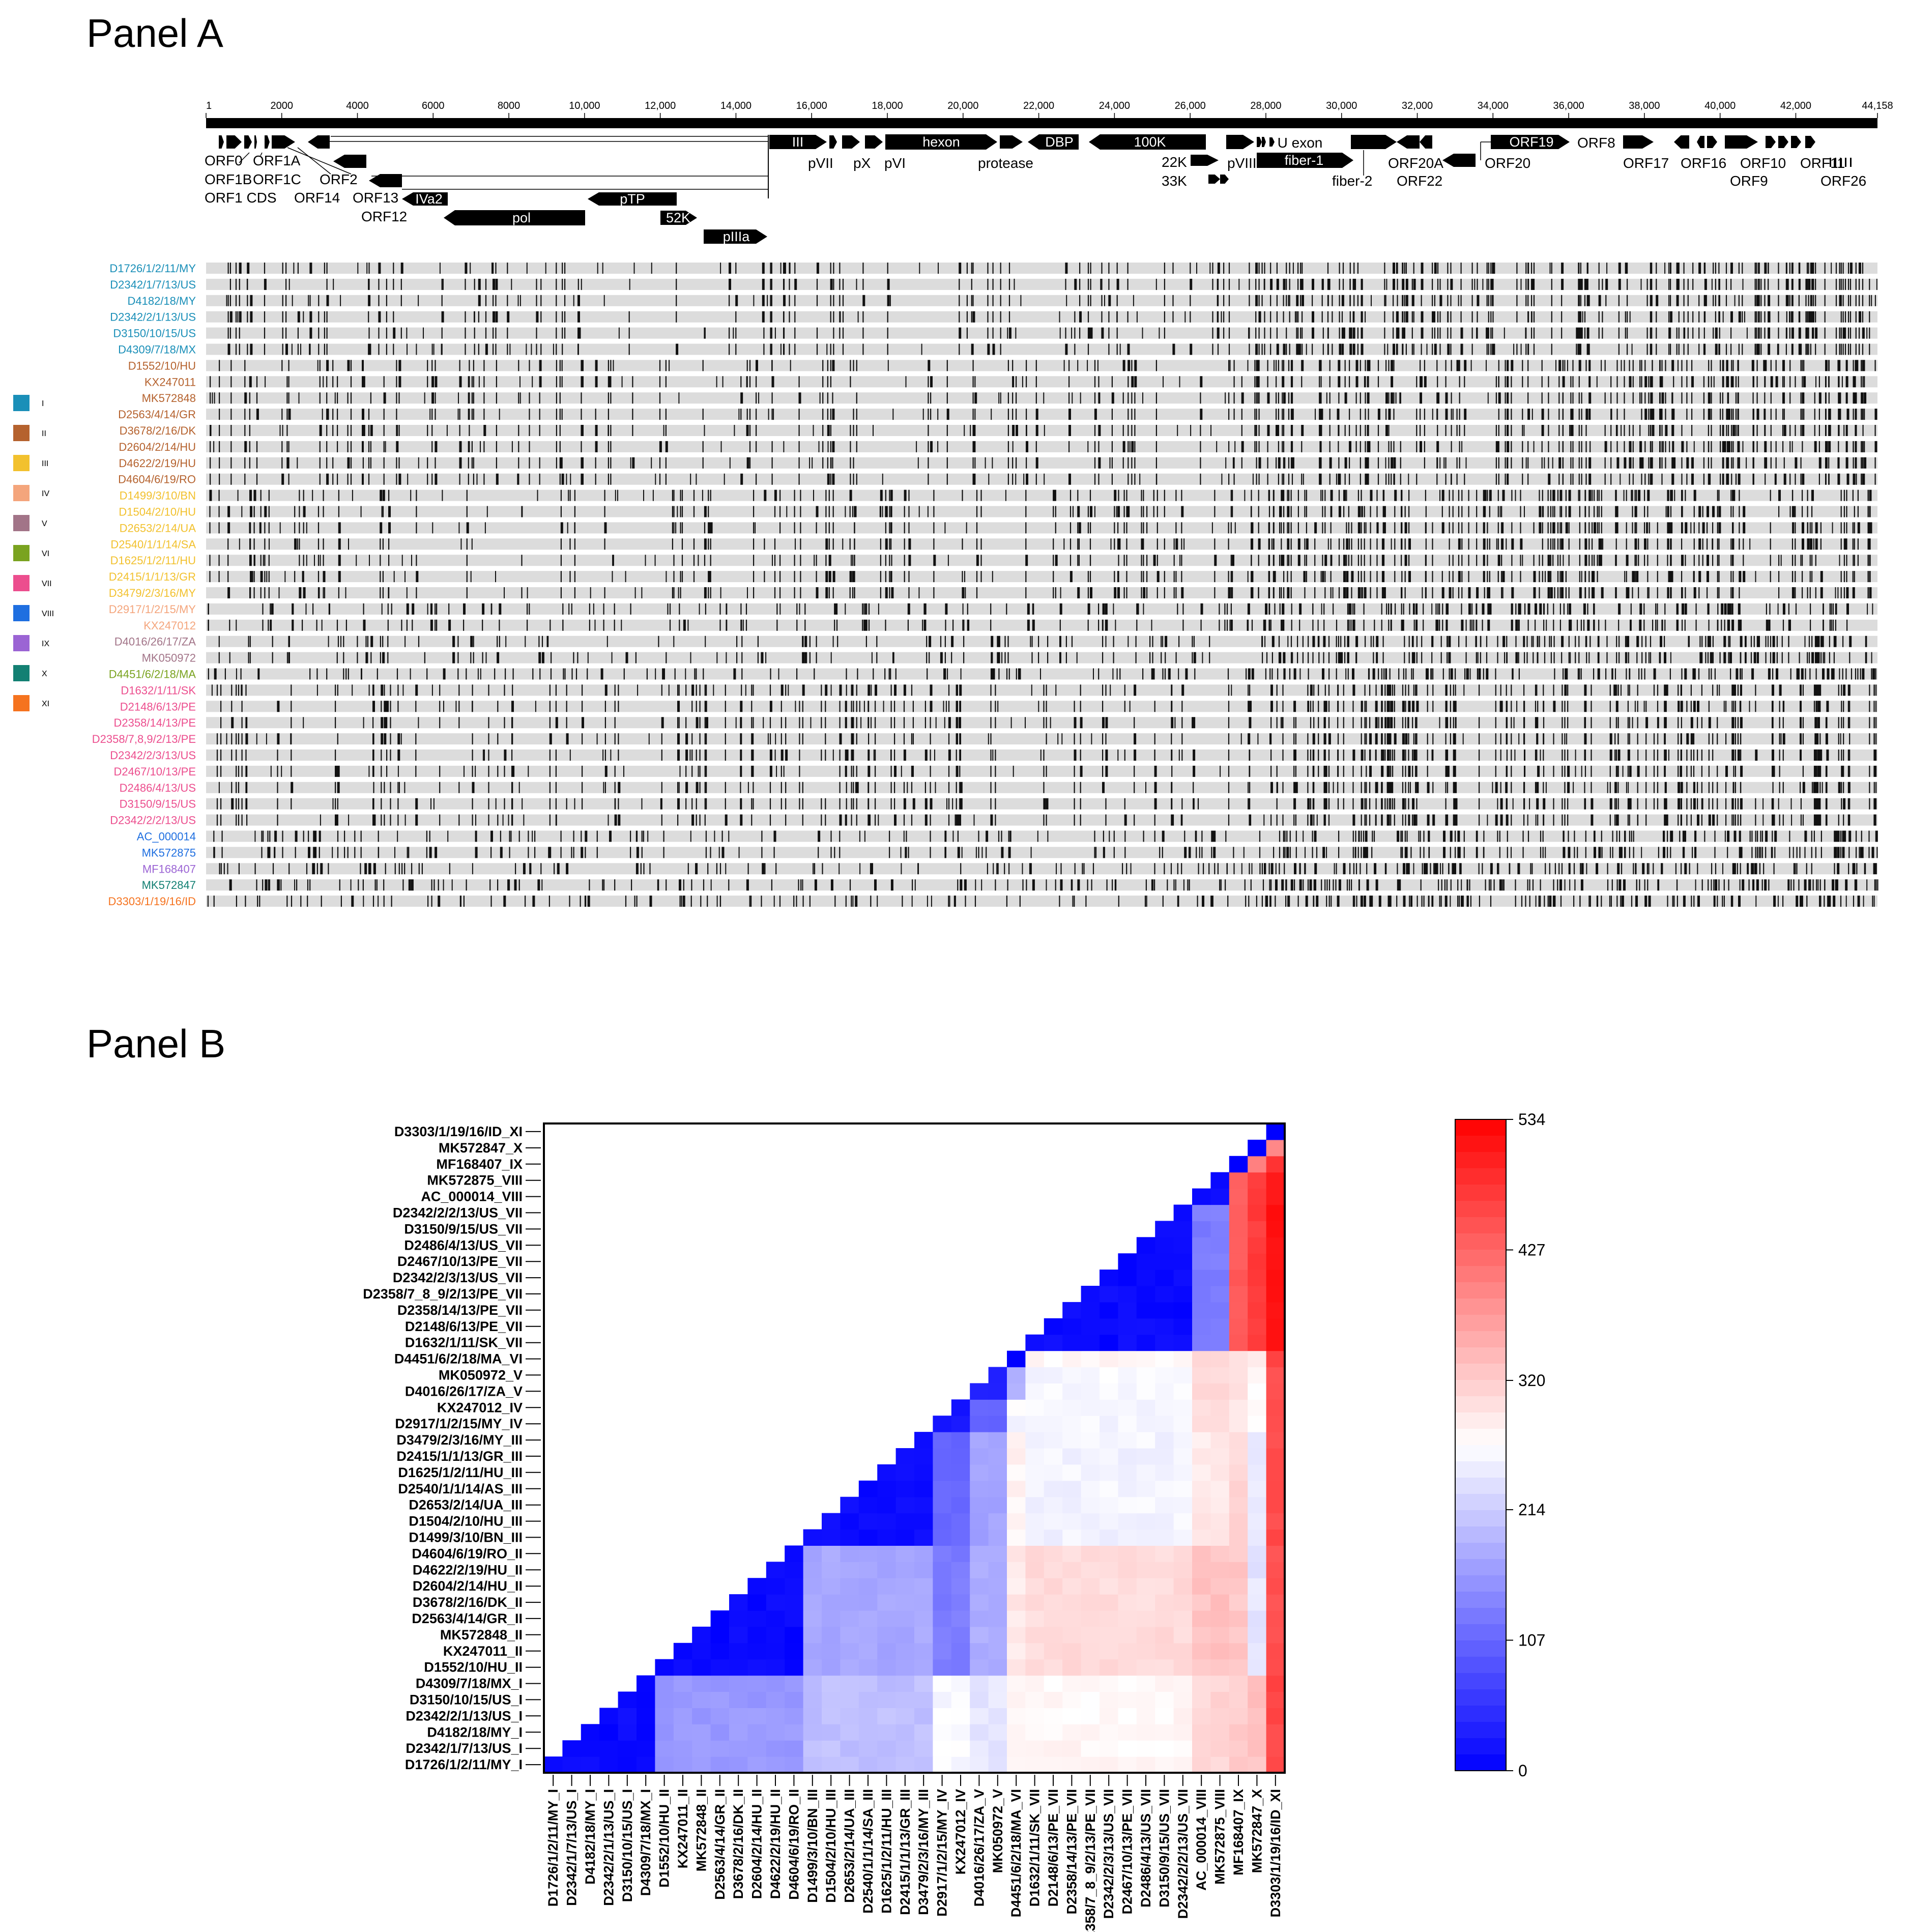  What do you see at coordinates (228, 179) in the screenshot?
I see `gene-name-label: ORF1B` at bounding box center [228, 179].